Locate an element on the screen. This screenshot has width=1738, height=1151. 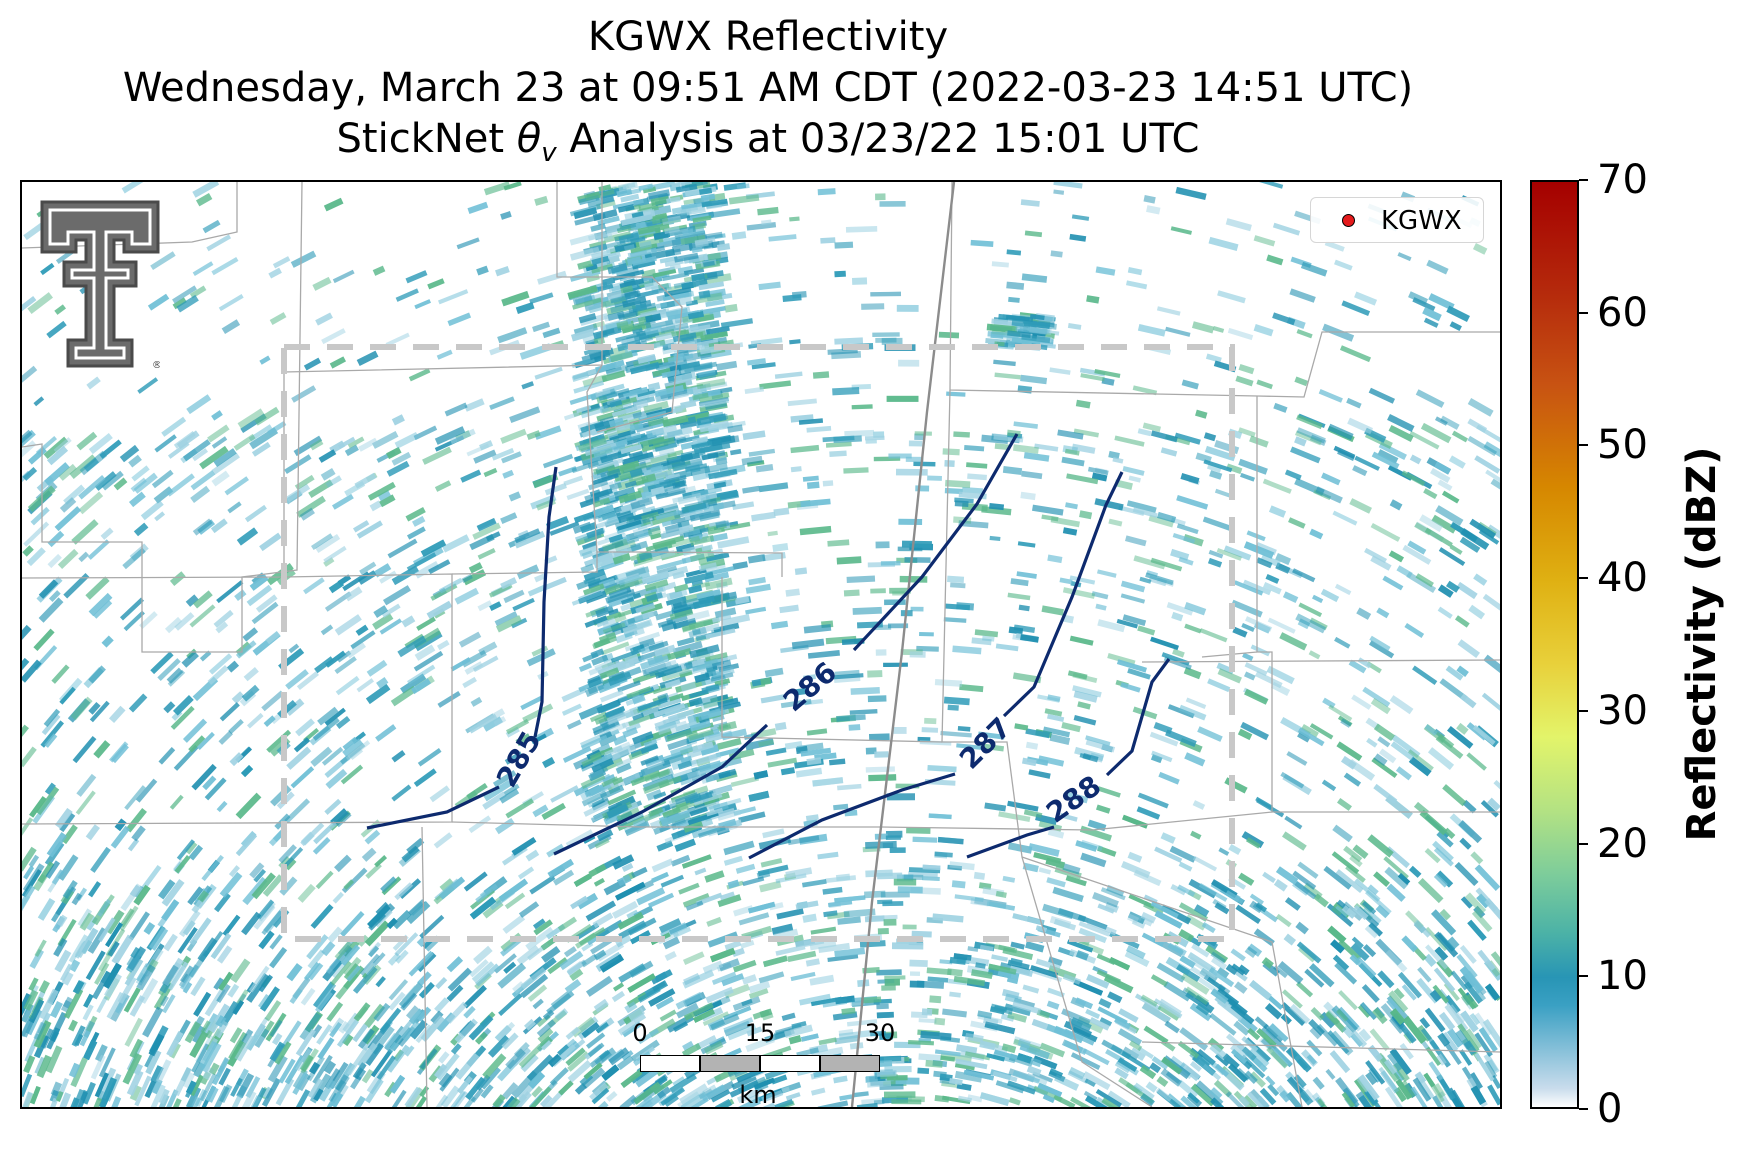
highway-line is located at coordinates (903, 644).